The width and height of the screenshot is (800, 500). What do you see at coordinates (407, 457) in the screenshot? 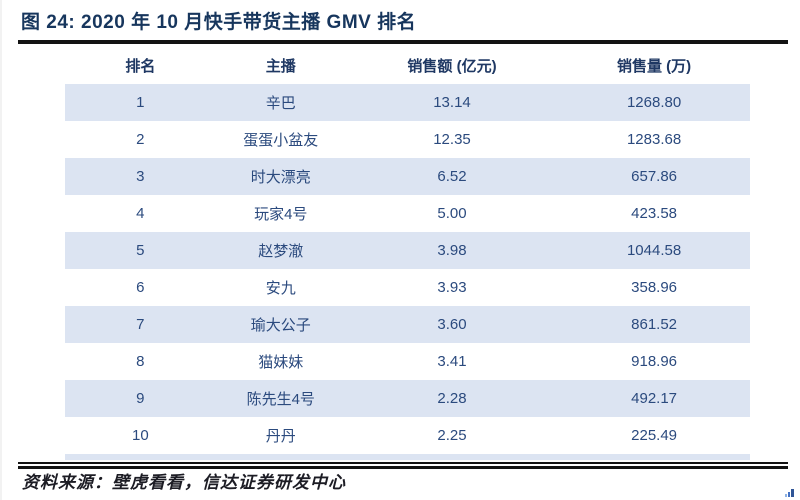
I see `table-bottom-strip` at bounding box center [407, 457].